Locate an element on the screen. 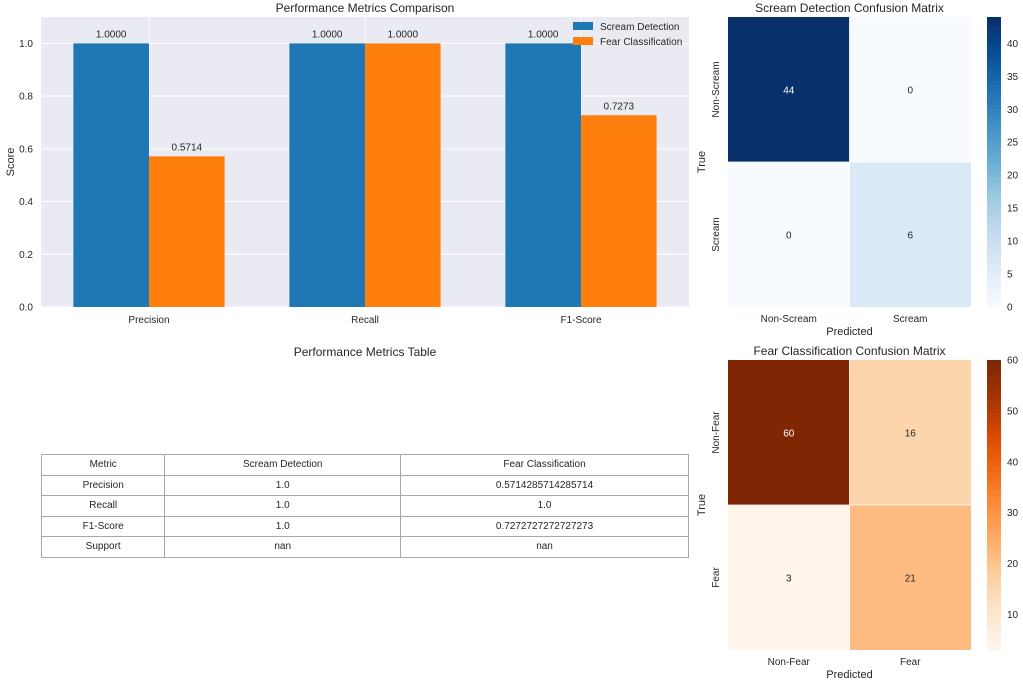 This screenshot has height=684, width=1023. fear-cm-colorbar-tick-label: 50 is located at coordinates (1013, 411).